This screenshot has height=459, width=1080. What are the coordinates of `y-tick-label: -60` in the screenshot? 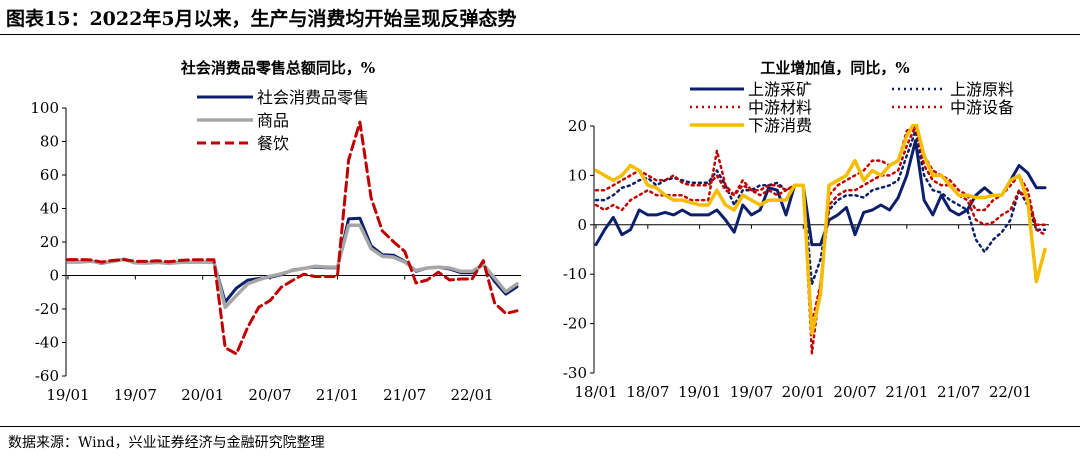 It's located at (47, 376).